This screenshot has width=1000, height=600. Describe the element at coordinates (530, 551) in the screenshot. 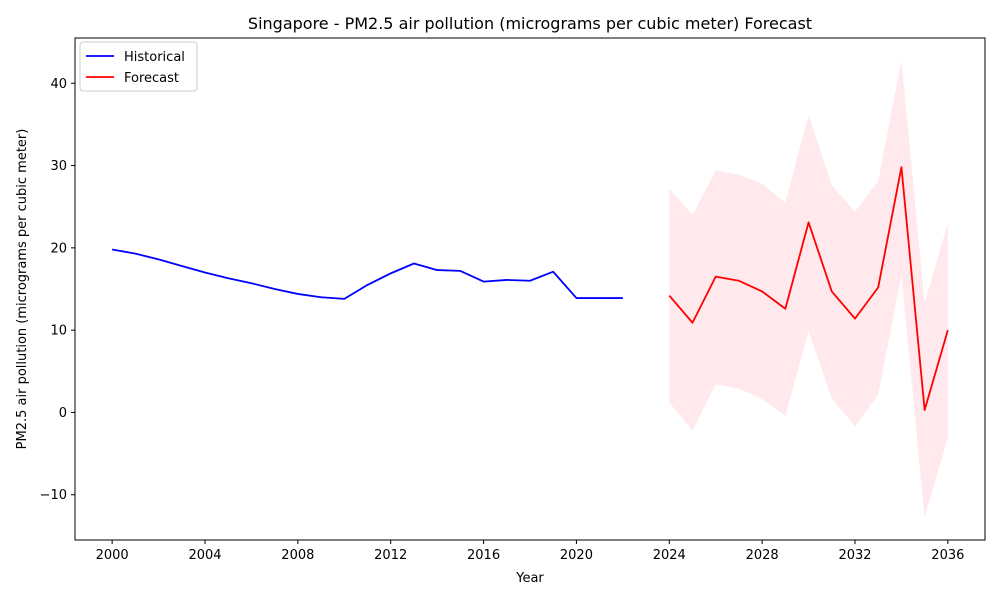

I see `x-axis-ticks: 2000 2004 2008 2012 2016 2020 2024 2028 2032 2036` at that location.